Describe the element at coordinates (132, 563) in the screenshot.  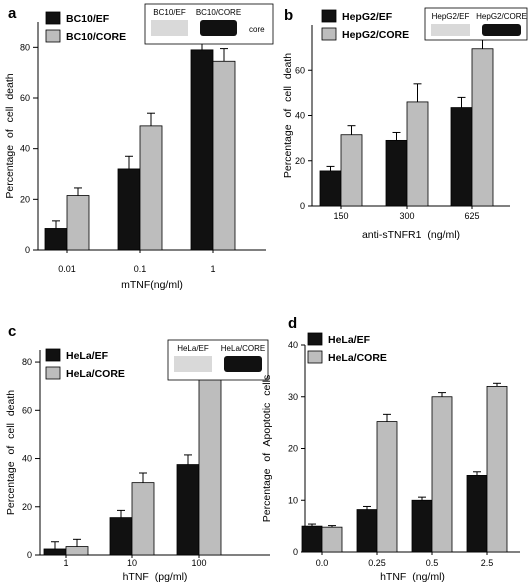
I see `x-tick-label: 10` at that location.